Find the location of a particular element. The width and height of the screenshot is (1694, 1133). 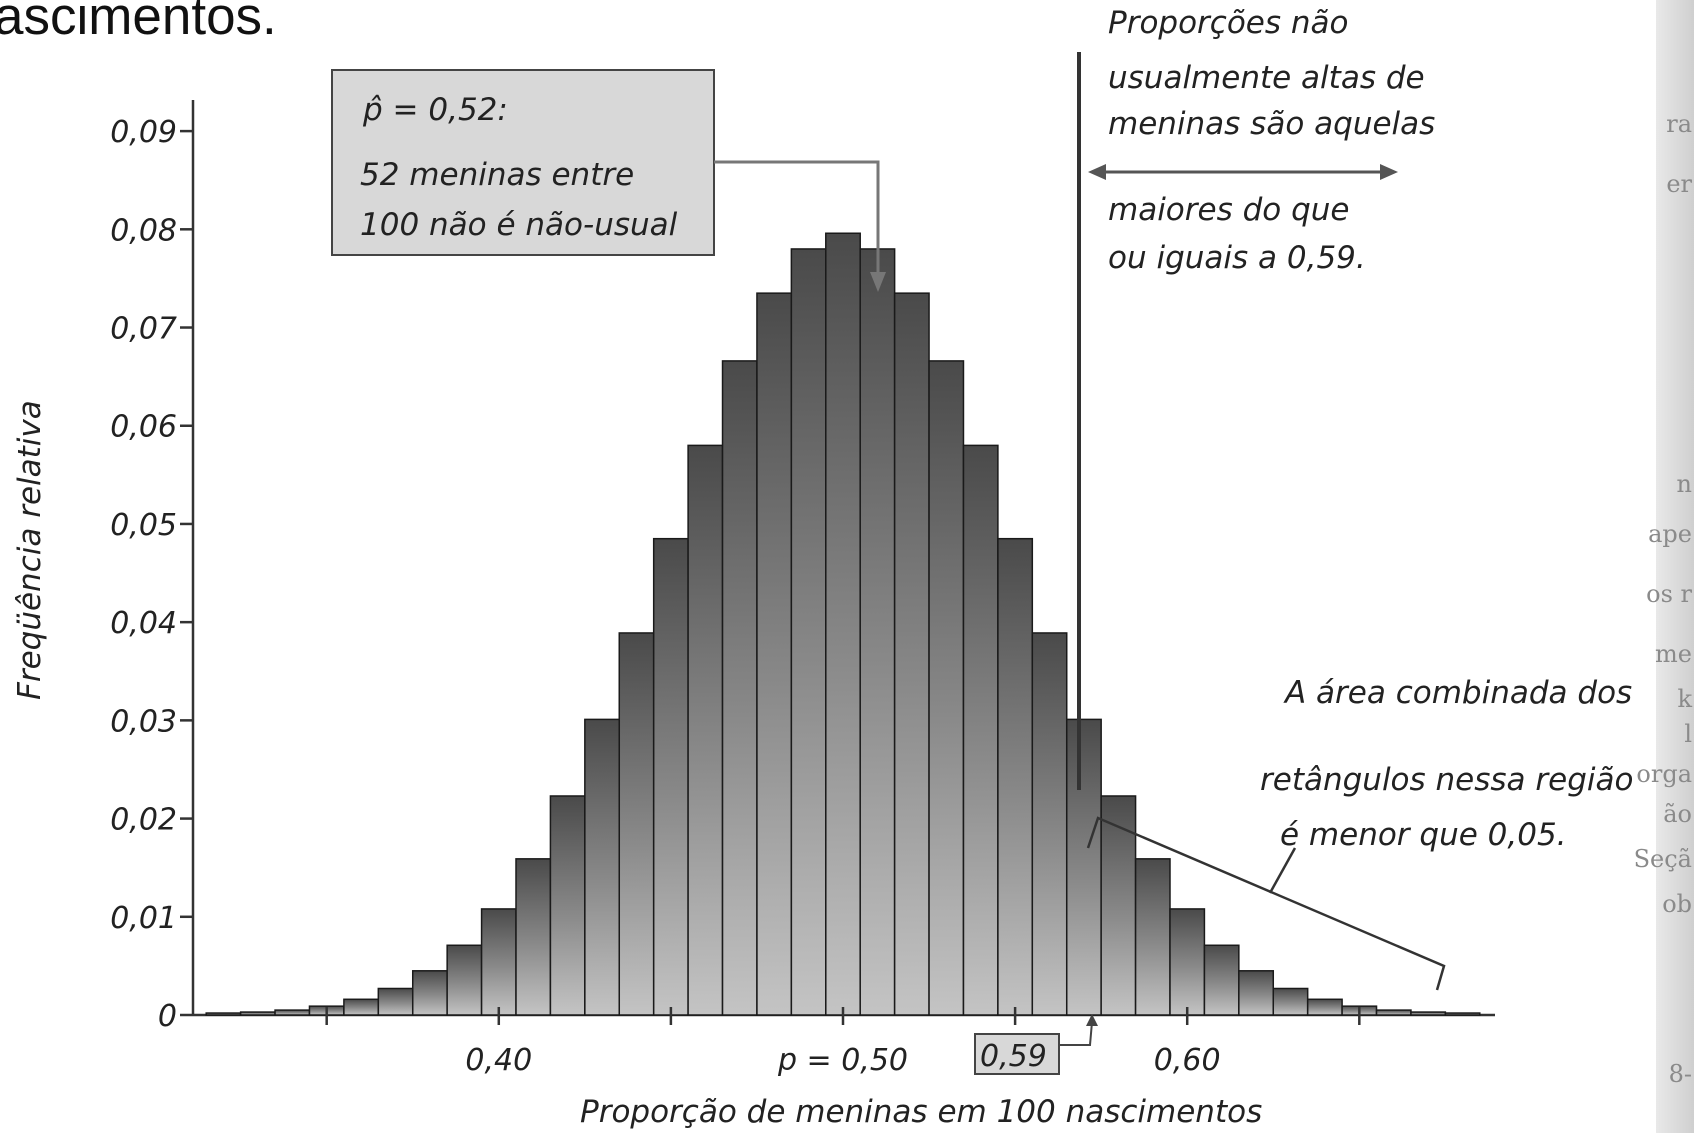

marker-pointer is located at coordinates (1076, 1033).